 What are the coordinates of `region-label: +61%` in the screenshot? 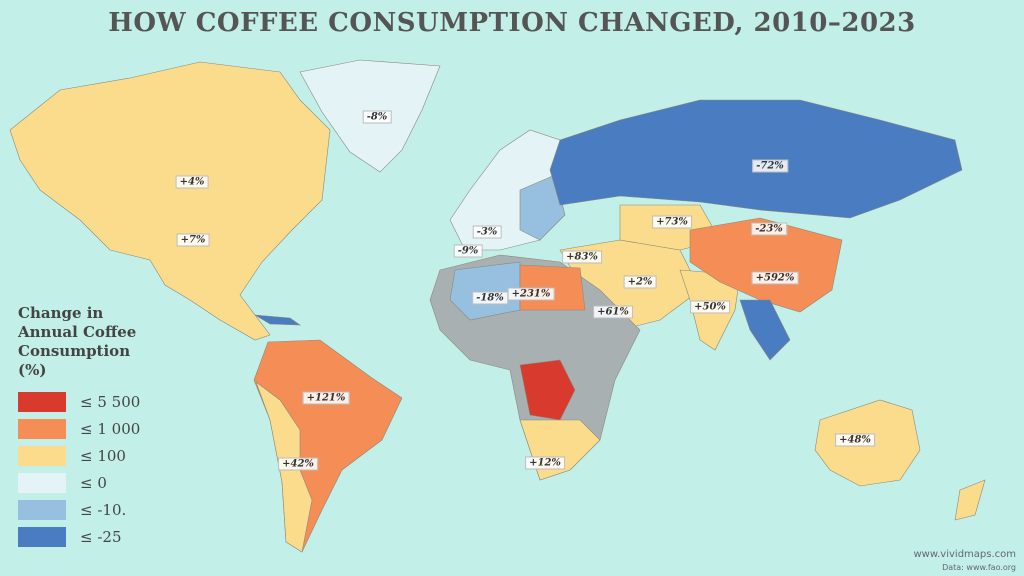 It's located at (613, 312).